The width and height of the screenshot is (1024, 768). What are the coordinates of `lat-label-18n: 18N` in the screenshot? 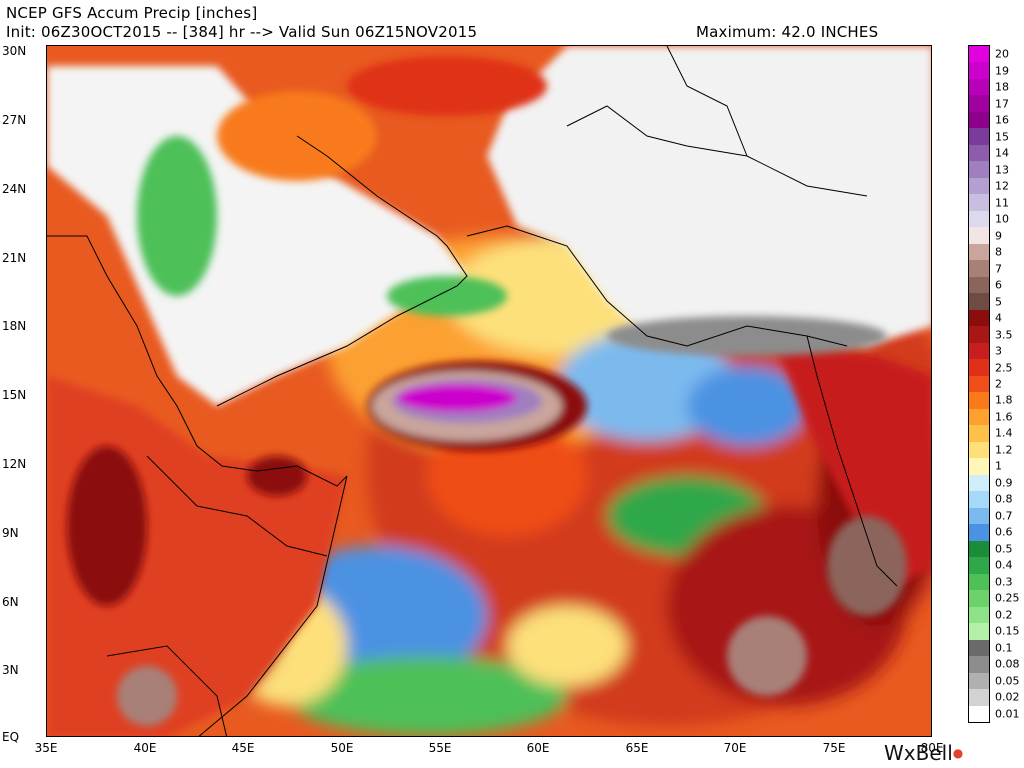 It's located at (14, 326).